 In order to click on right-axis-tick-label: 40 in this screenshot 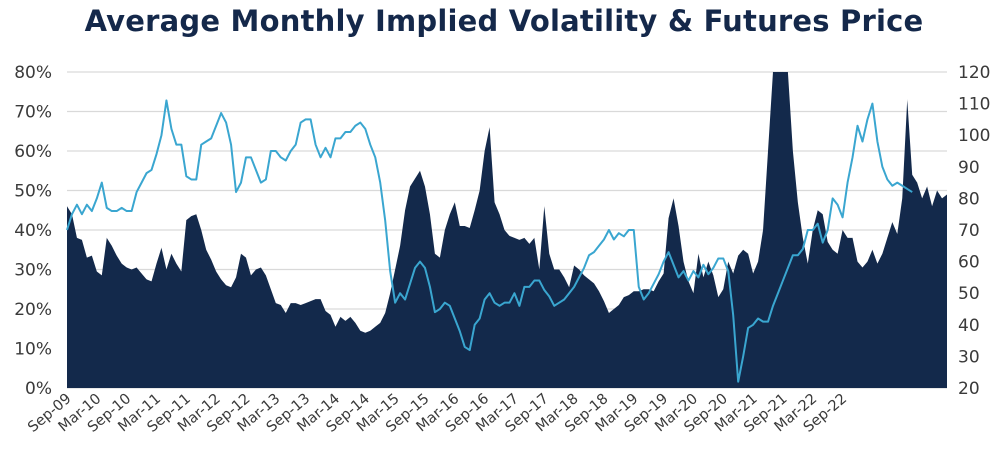, I will do `click(969, 326)`.